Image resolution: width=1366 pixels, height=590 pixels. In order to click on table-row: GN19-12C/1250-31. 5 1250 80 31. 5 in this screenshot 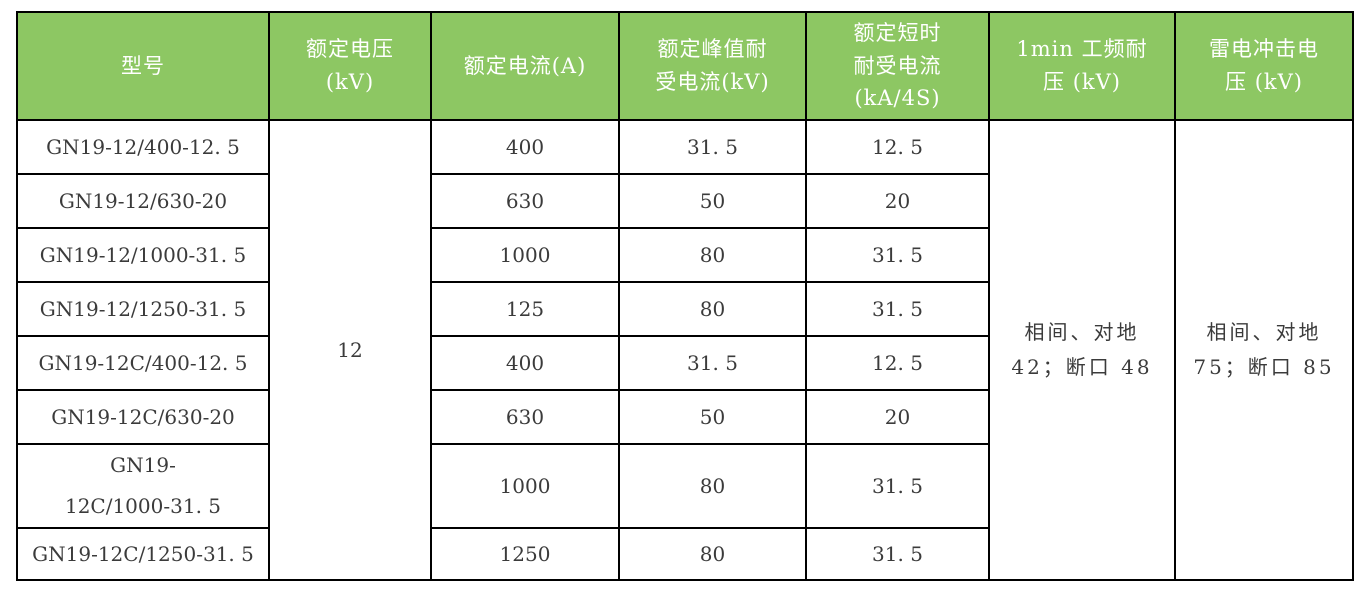, I will do `click(684, 554)`.